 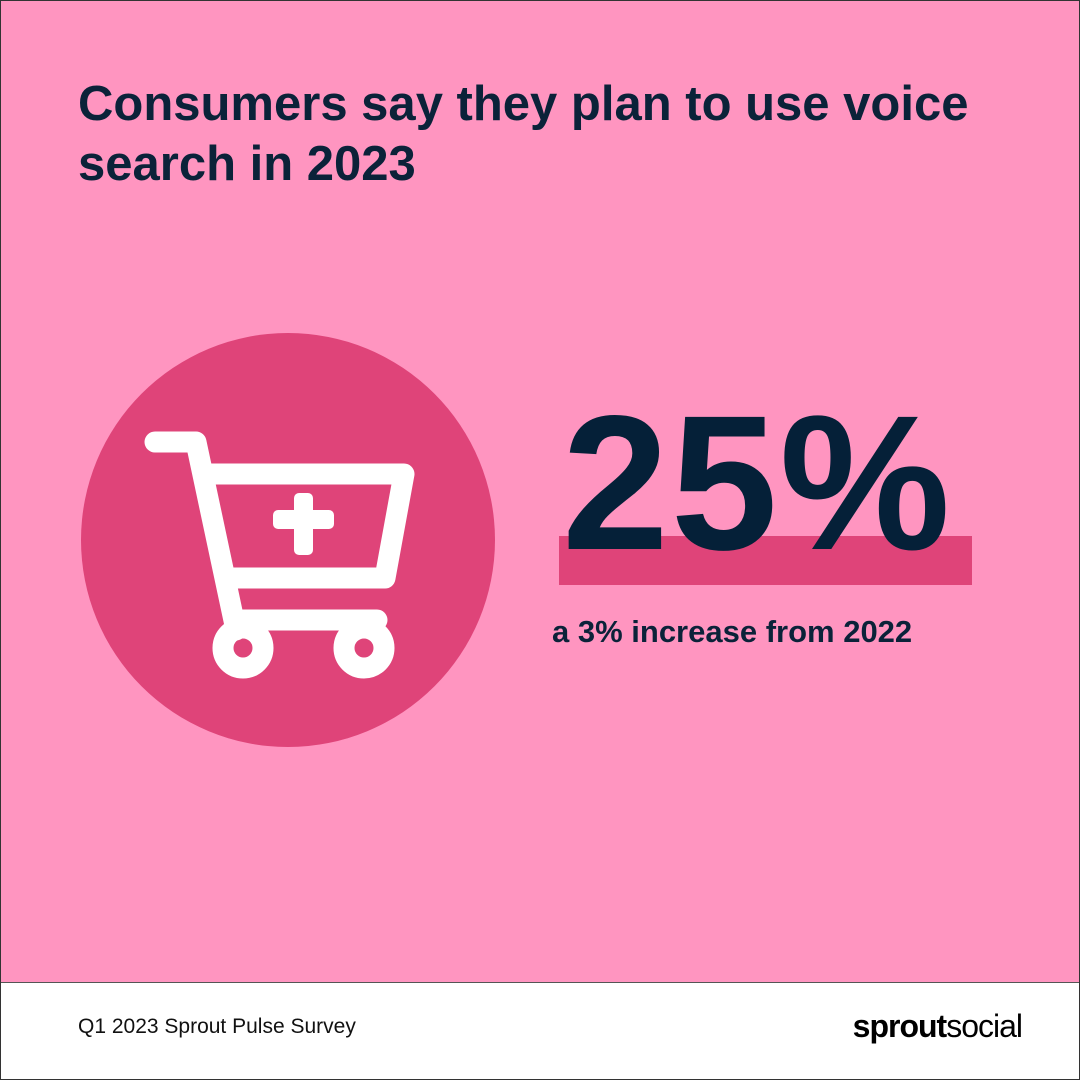 I want to click on logo-bold: sprout, so click(x=900, y=1026).